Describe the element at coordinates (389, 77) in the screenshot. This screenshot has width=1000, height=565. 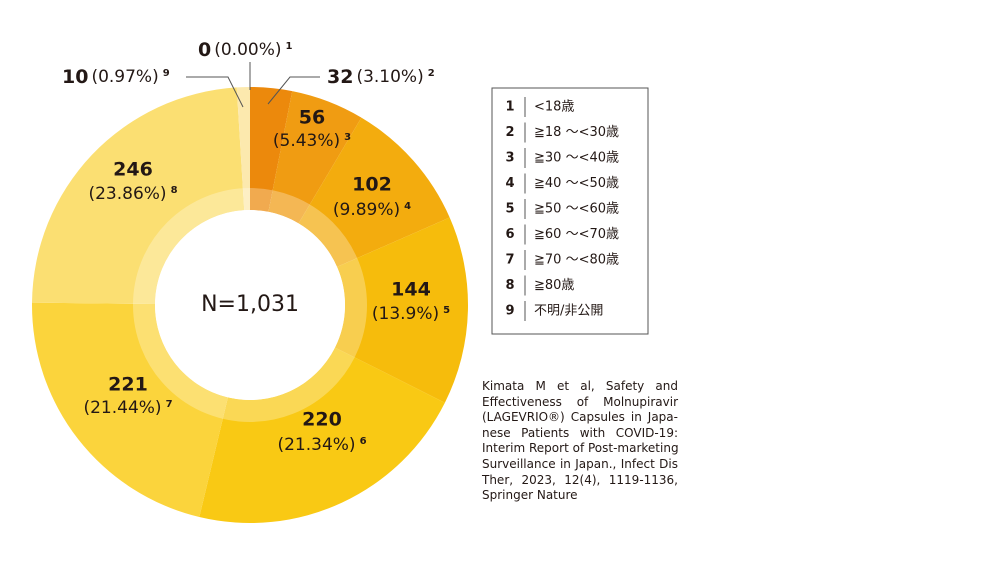
I see `percent-label: (3.10%)` at that location.